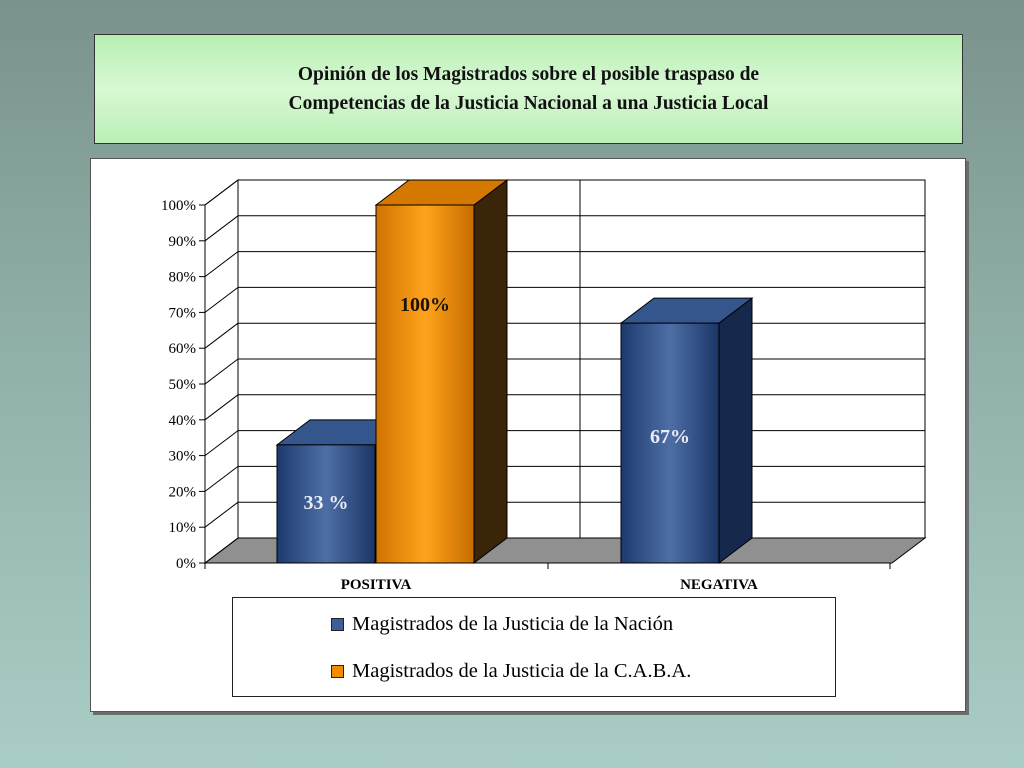 The width and height of the screenshot is (1024, 768). Describe the element at coordinates (719, 585) in the screenshot. I see `x-category-label: NEGATIVA` at that location.